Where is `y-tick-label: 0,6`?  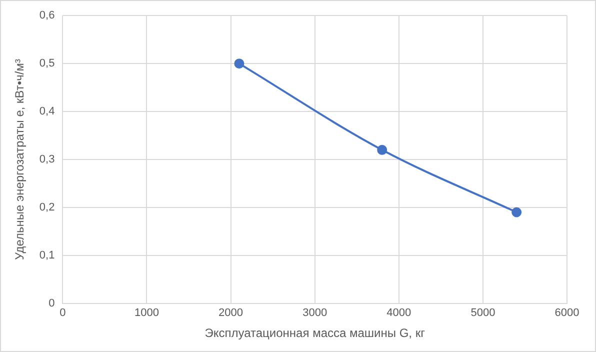 y-tick-label: 0,6 is located at coordinates (47, 16).